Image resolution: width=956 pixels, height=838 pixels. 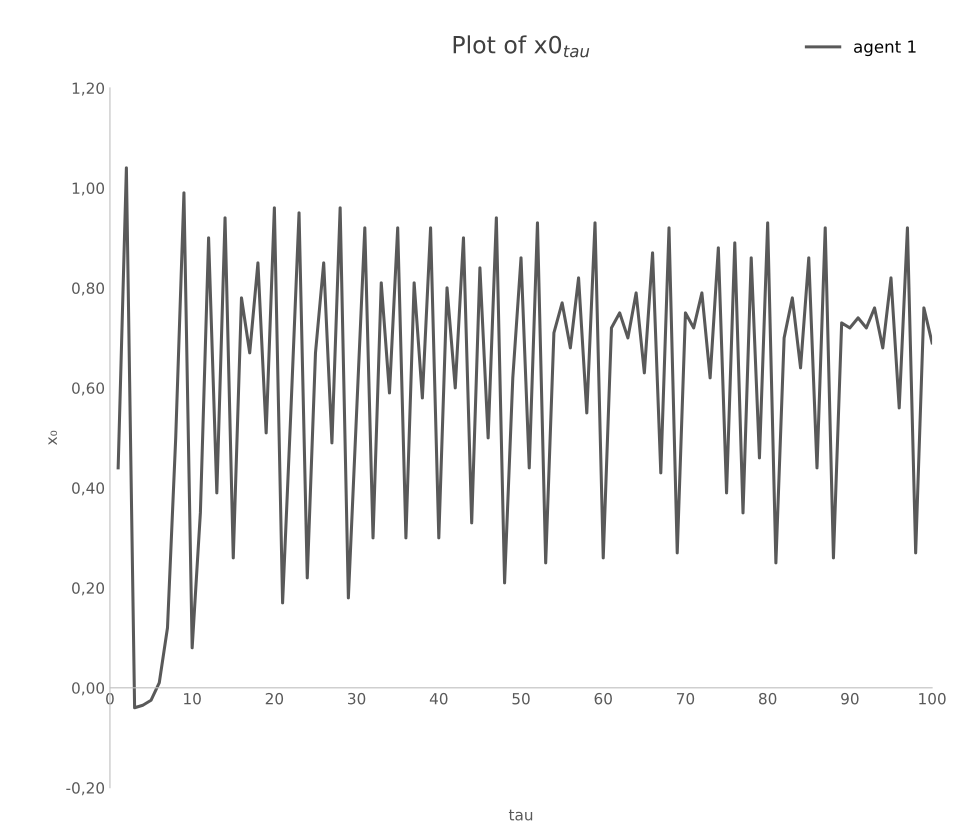 What do you see at coordinates (88, 589) in the screenshot?
I see `y-tick-label: 0,20` at bounding box center [88, 589].